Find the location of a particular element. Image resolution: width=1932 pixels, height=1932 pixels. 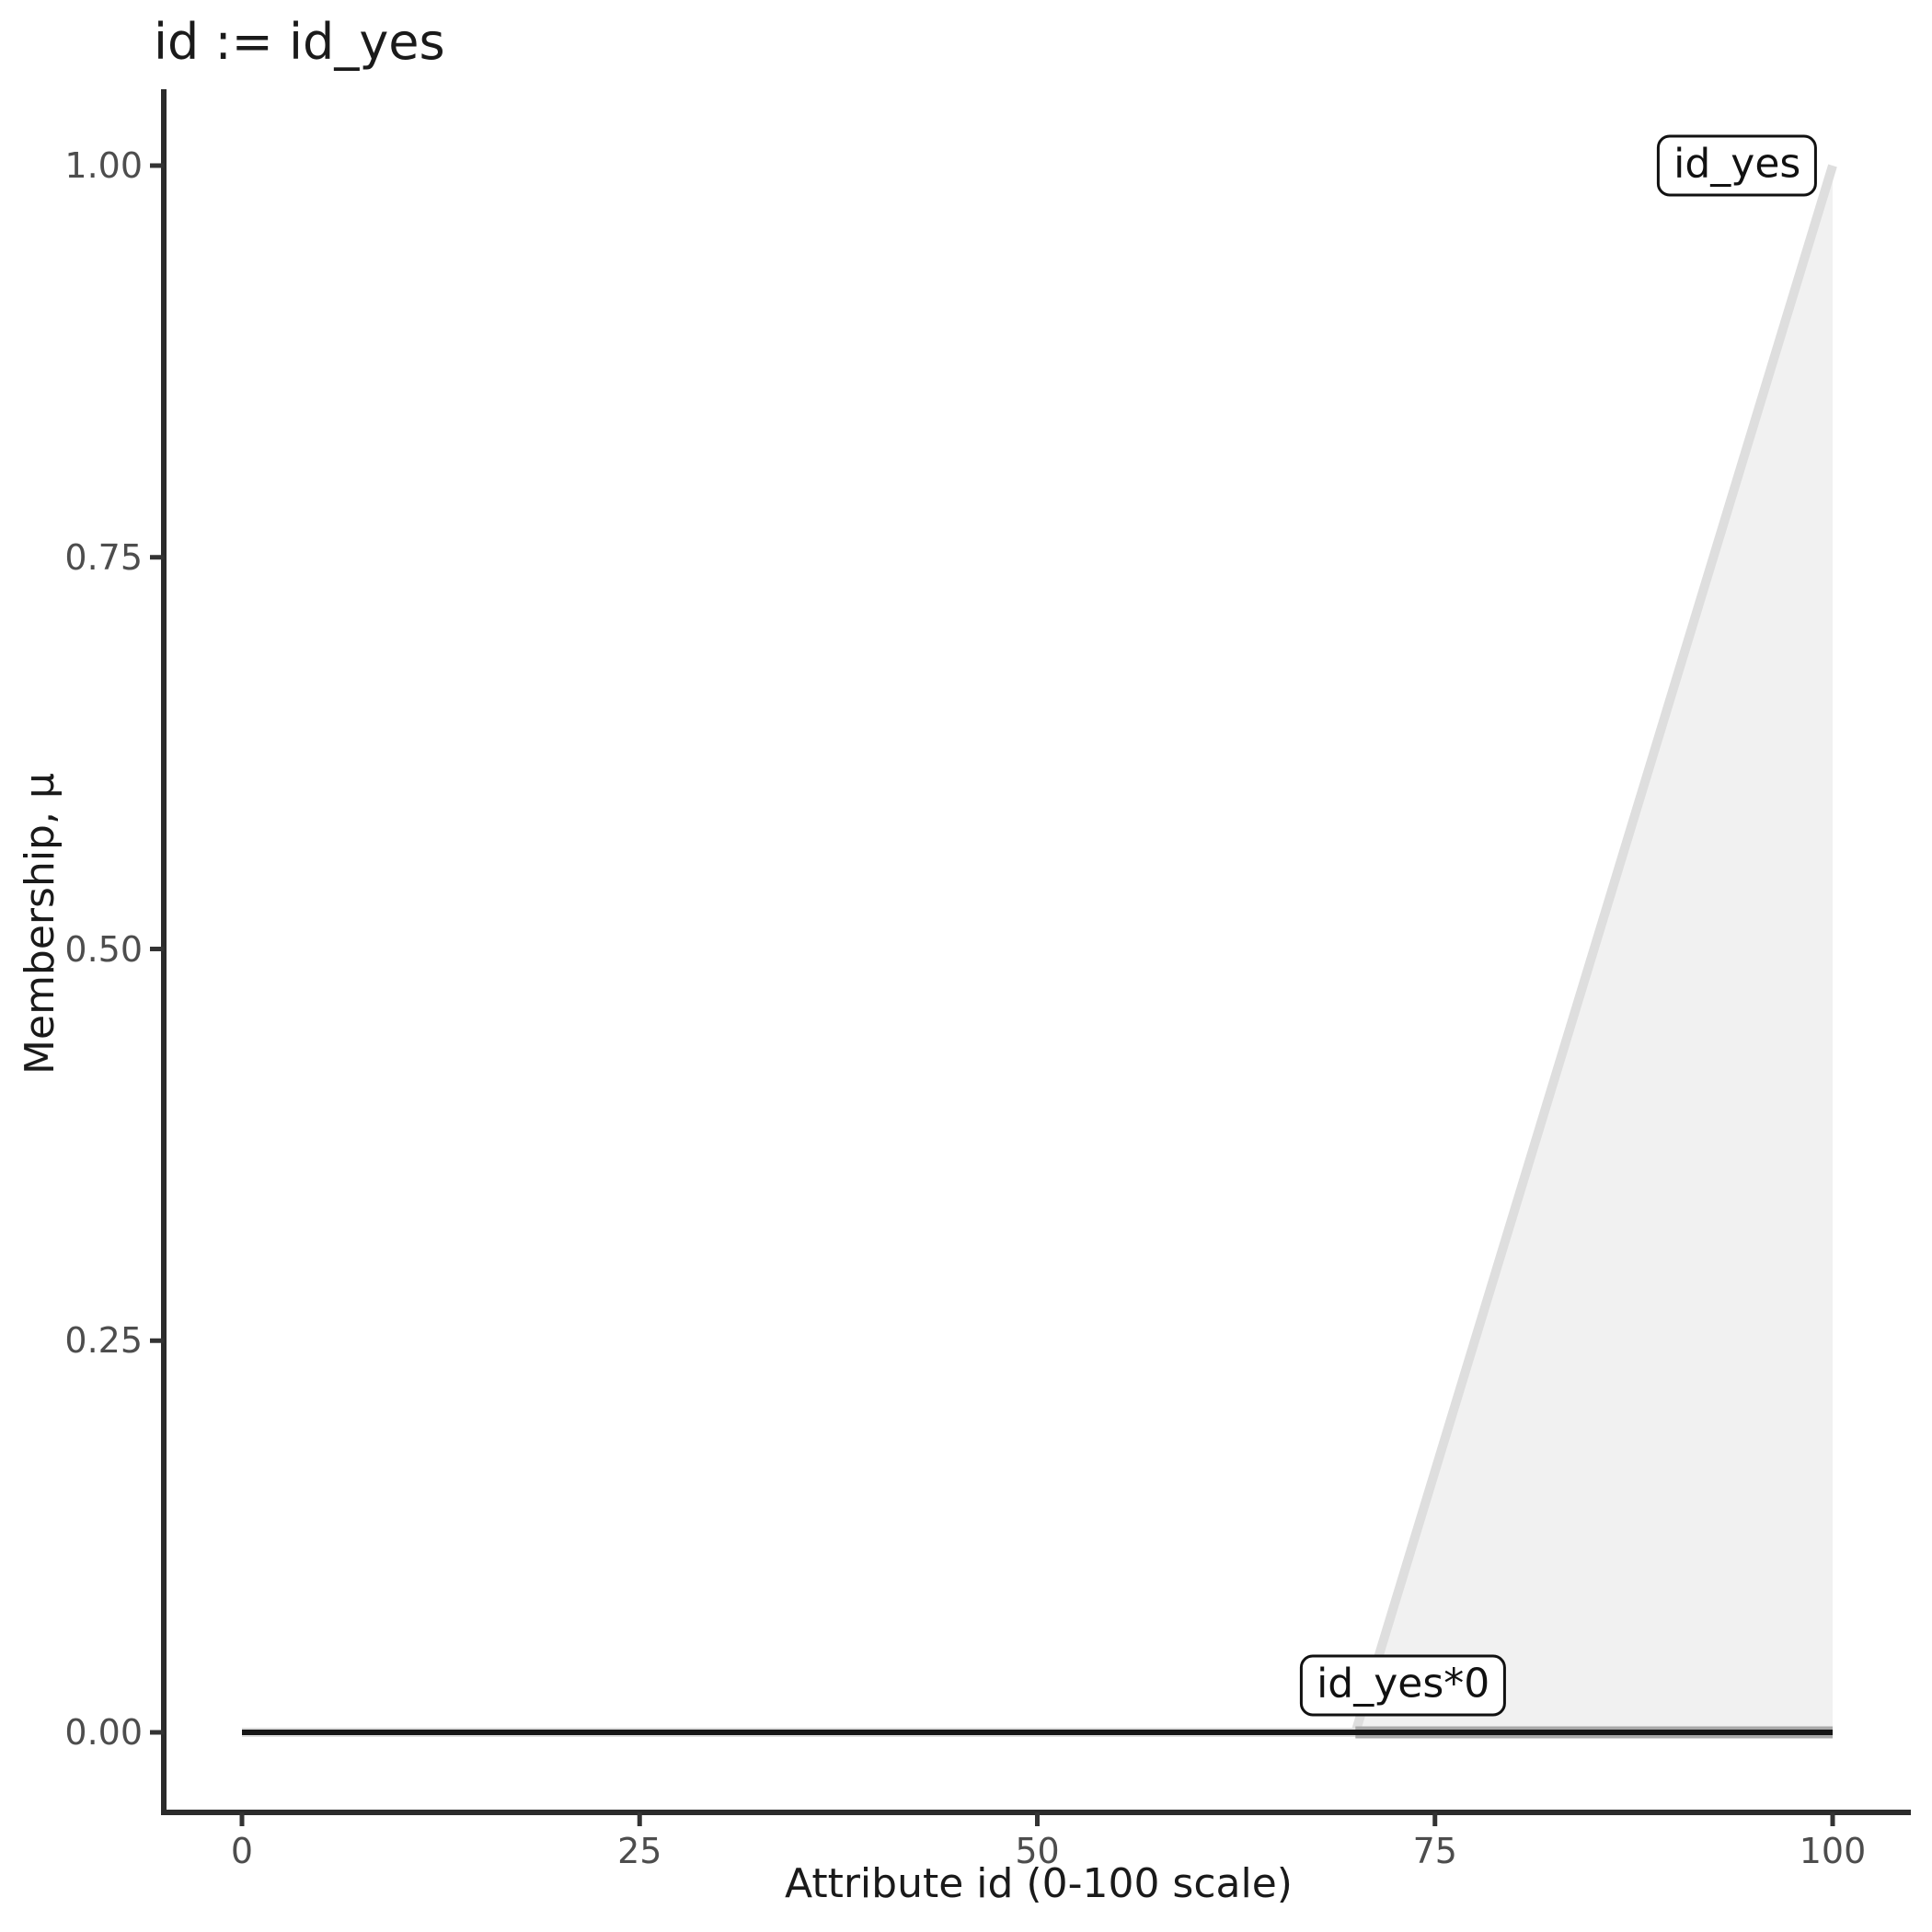

x-tick-label: 75 is located at coordinates (1434, 1851).